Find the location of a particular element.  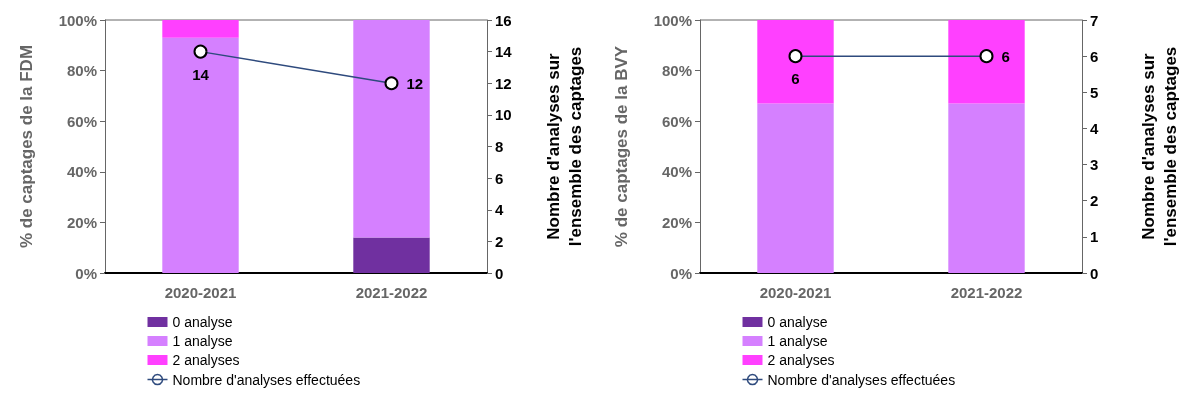

y2-tick-label: 1 is located at coordinates (1094, 237).